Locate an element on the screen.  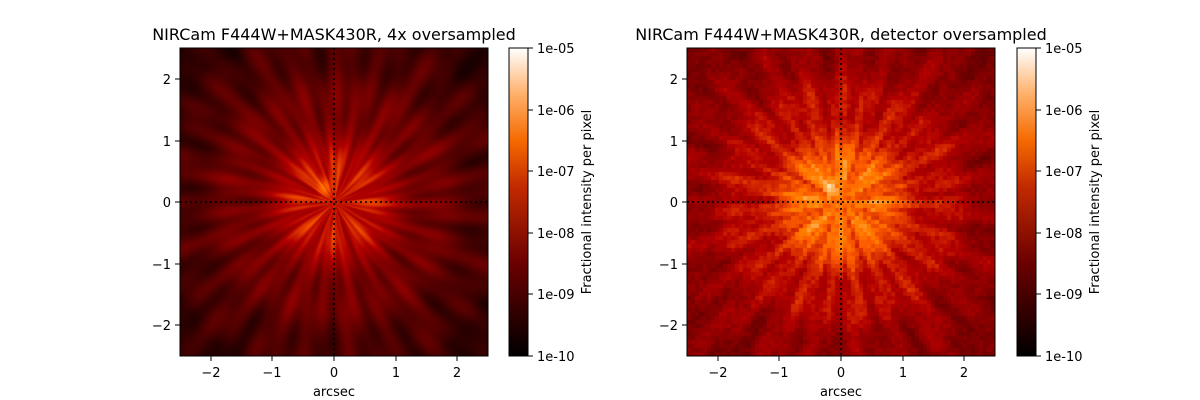
y-ticks-left: 2 1 0 −1 −2 is located at coordinates (166, 203).